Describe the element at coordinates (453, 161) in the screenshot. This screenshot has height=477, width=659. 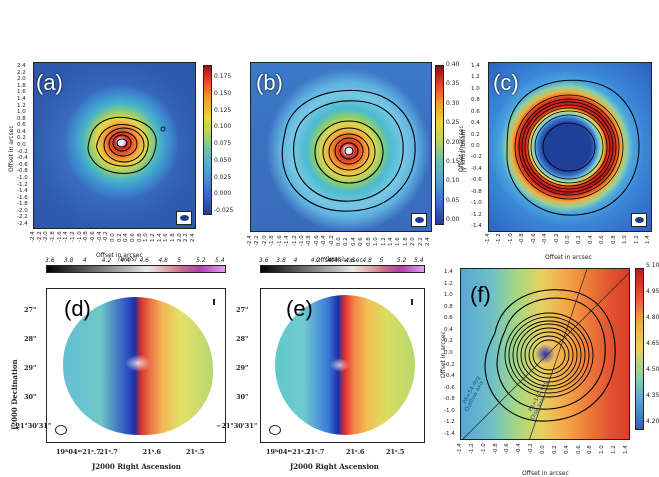
I see `colorbar-tick-label: 0.15` at that location.